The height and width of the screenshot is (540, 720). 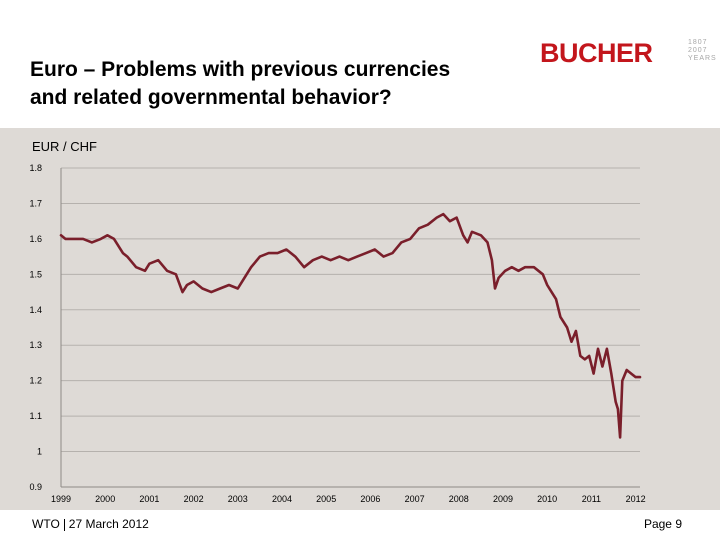 I want to click on x-tick-label: 2001, so click(x=149, y=499).